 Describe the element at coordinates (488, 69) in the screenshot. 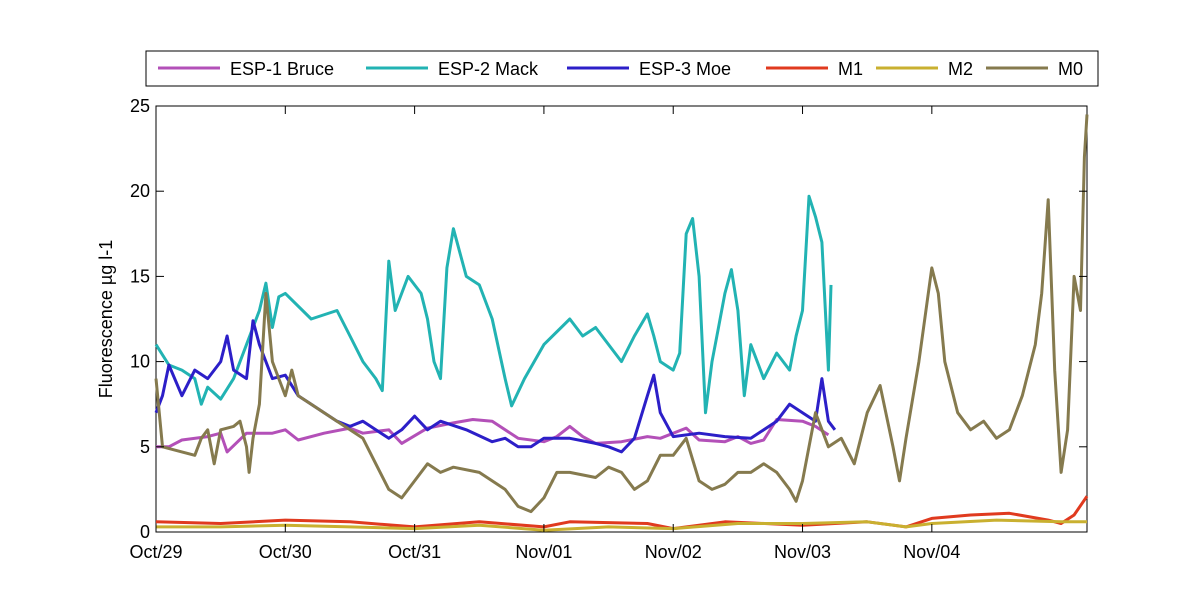

I see `legend-label: ESP-2 Mack` at that location.